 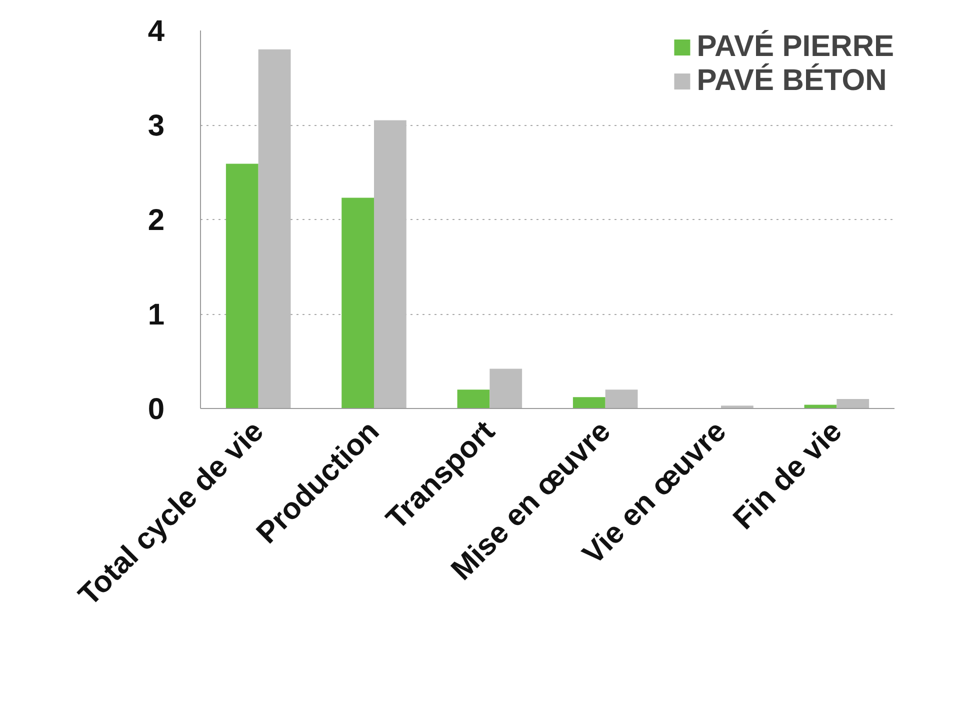 What do you see at coordinates (156, 409) in the screenshot?
I see `y-tick-label: 0` at bounding box center [156, 409].